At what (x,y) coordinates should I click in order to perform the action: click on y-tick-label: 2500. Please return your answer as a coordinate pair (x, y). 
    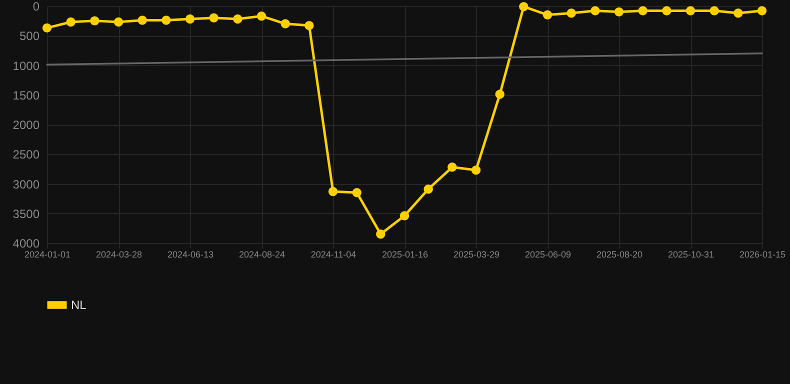
    Looking at the image, I should click on (26, 155).